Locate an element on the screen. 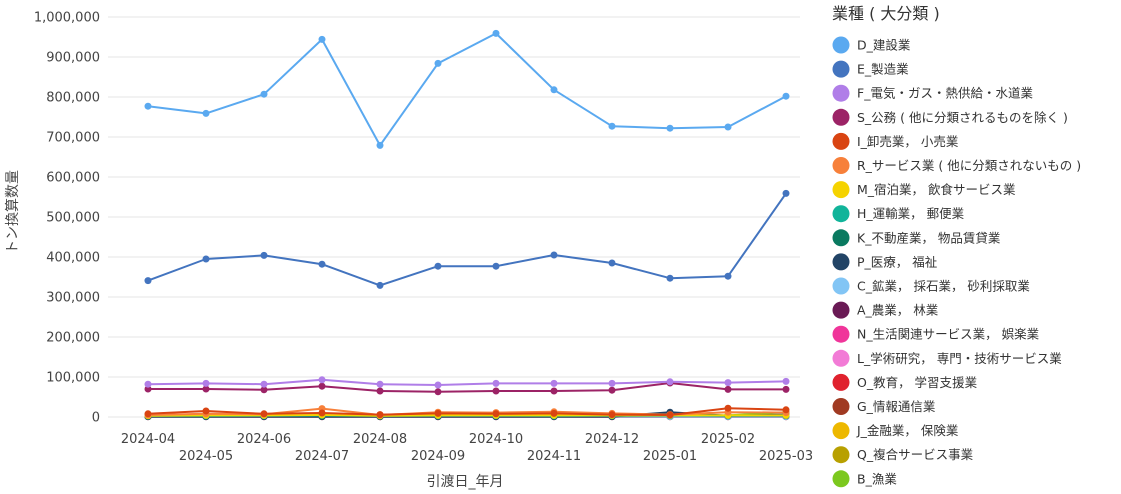 The image size is (1121, 494). x-tick-label: 2024-11 is located at coordinates (554, 456).